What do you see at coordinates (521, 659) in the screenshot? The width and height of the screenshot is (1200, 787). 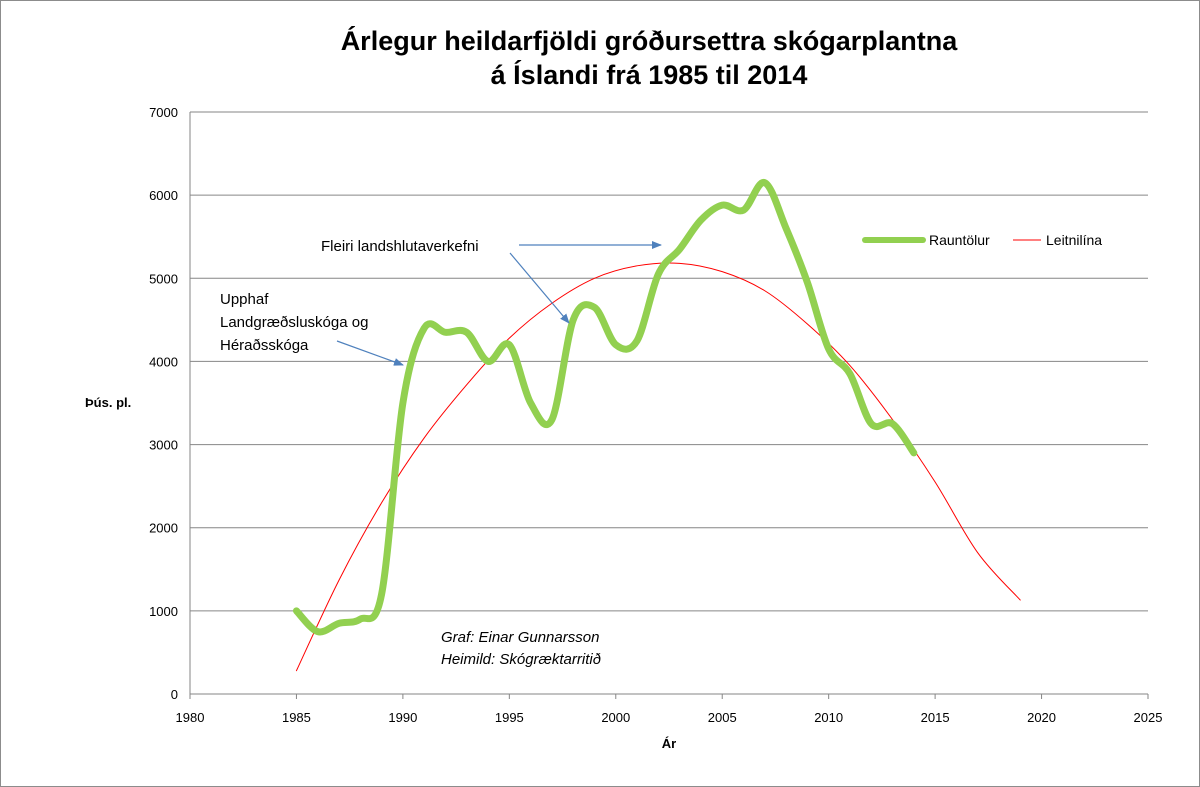 I see `credit-source: Heimild: Skógræktarritið` at bounding box center [521, 659].